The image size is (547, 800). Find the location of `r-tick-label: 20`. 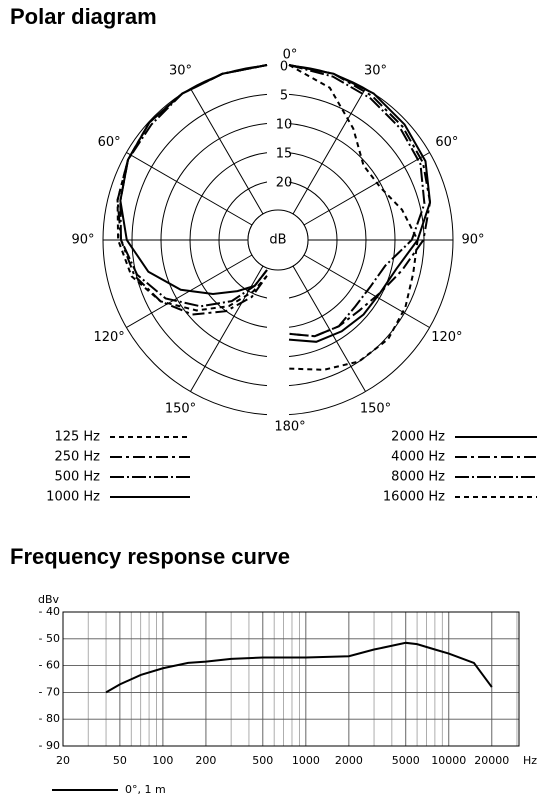

r-tick-label: 20 is located at coordinates (284, 183).